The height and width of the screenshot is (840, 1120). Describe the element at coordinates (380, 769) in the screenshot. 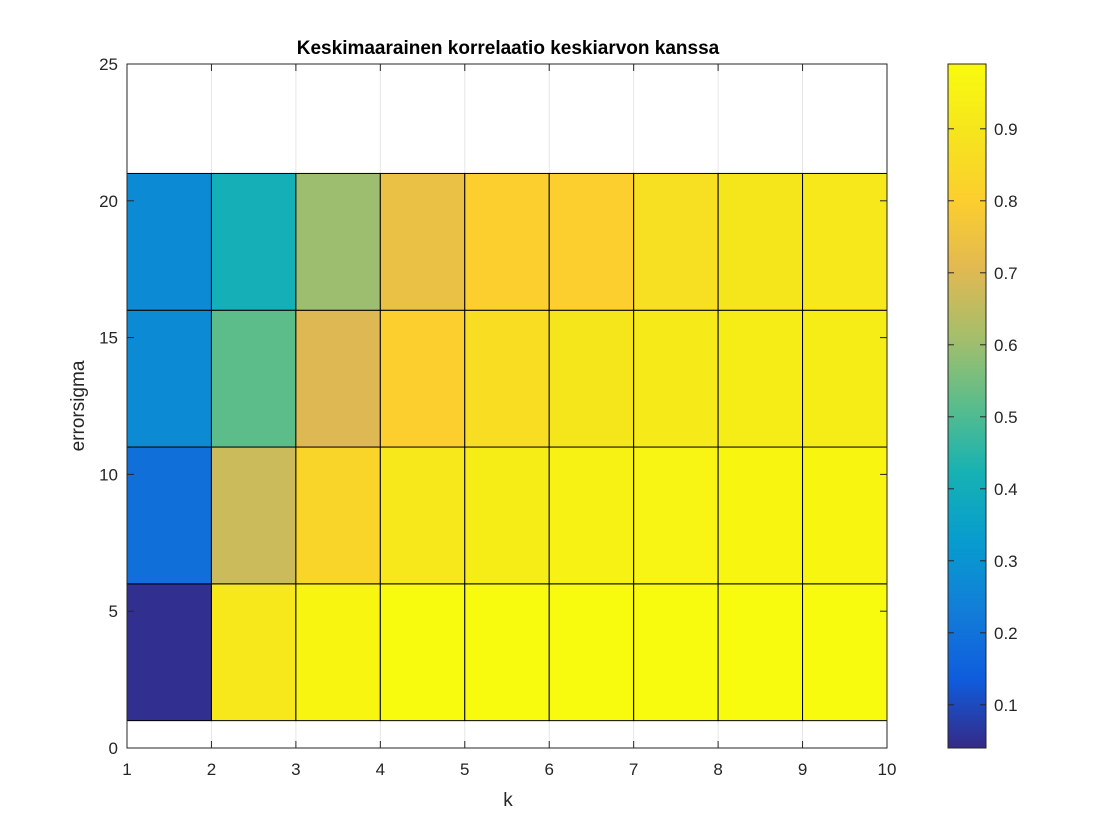

I see `x-tick-label: 4` at that location.